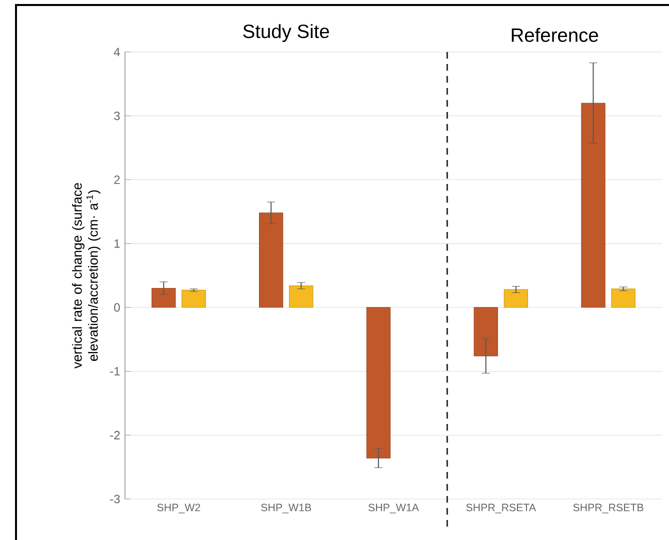 The width and height of the screenshot is (669, 540). I want to click on y-tick-label: -1, so click(115, 371).